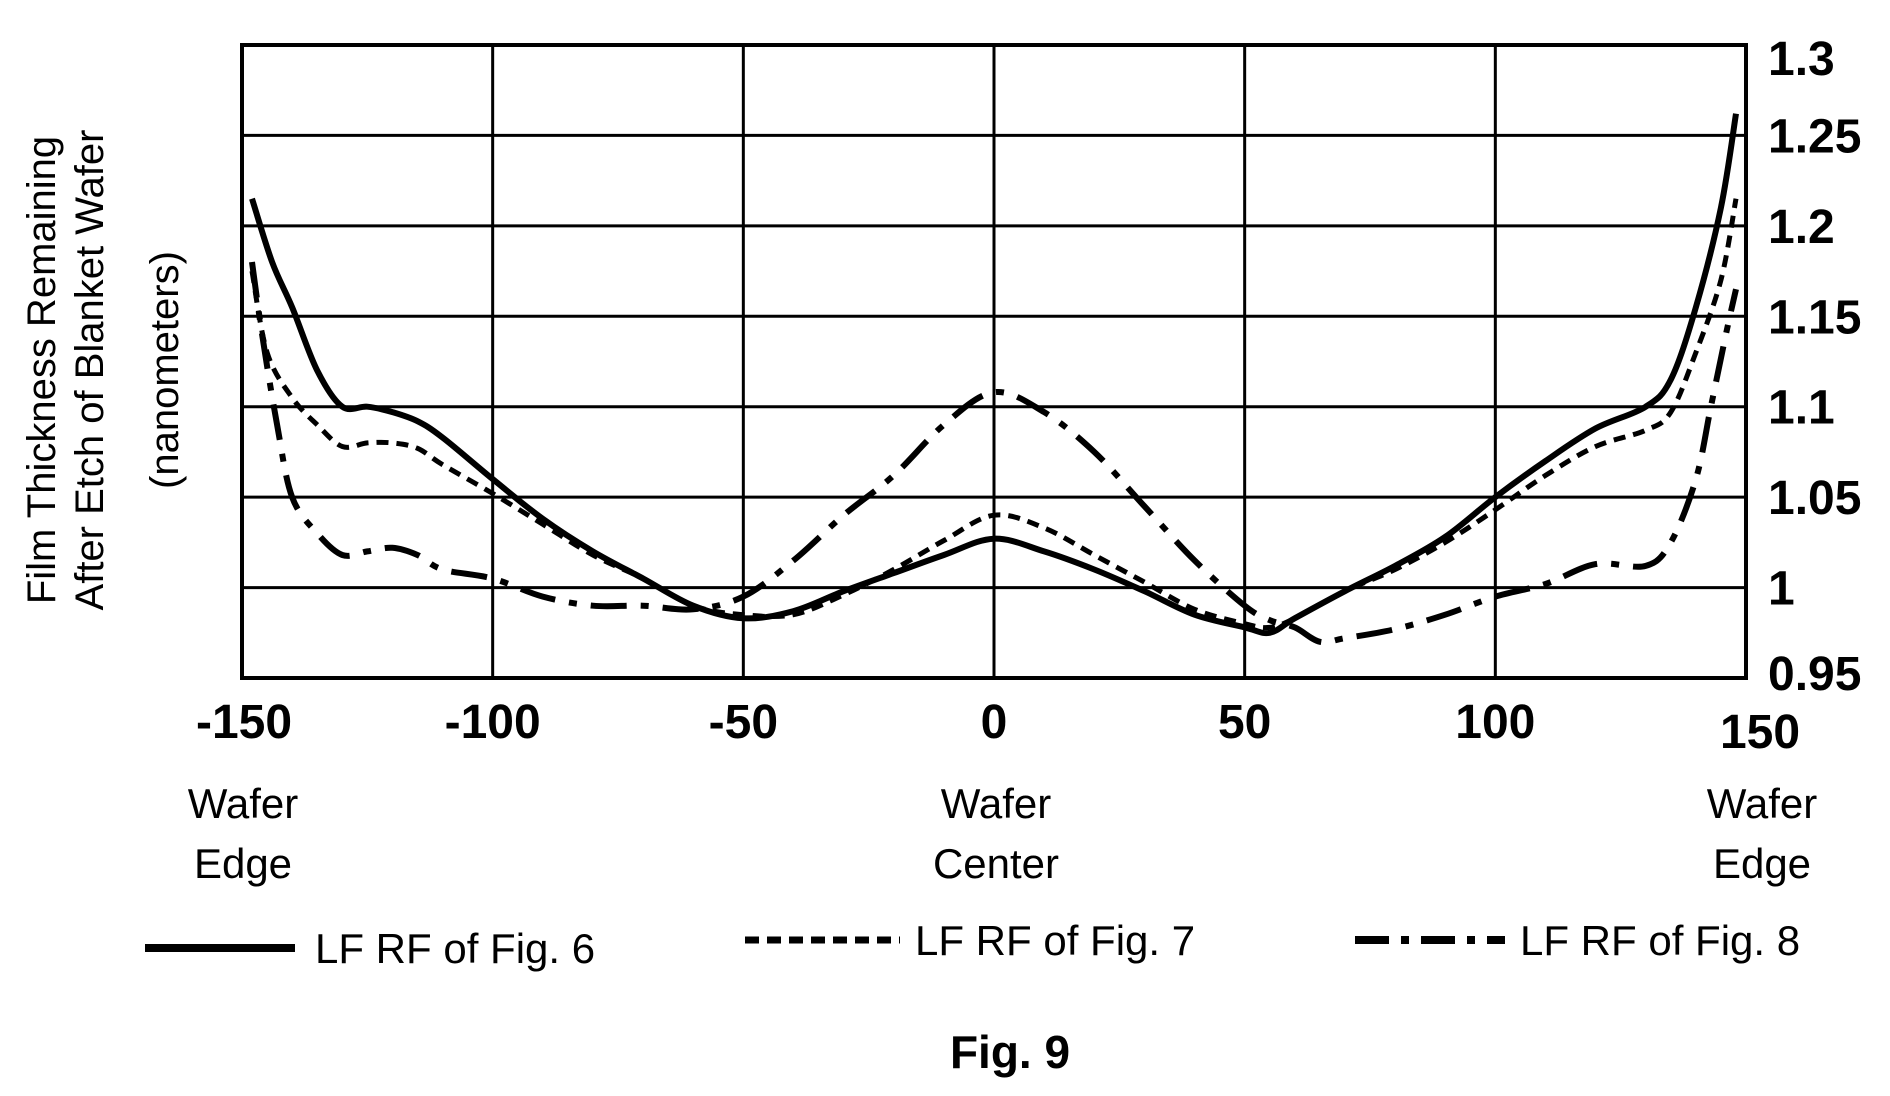 The height and width of the screenshot is (1096, 1890). Describe the element at coordinates (493, 722) in the screenshot. I see `x-tick-label-1: -100` at that location.